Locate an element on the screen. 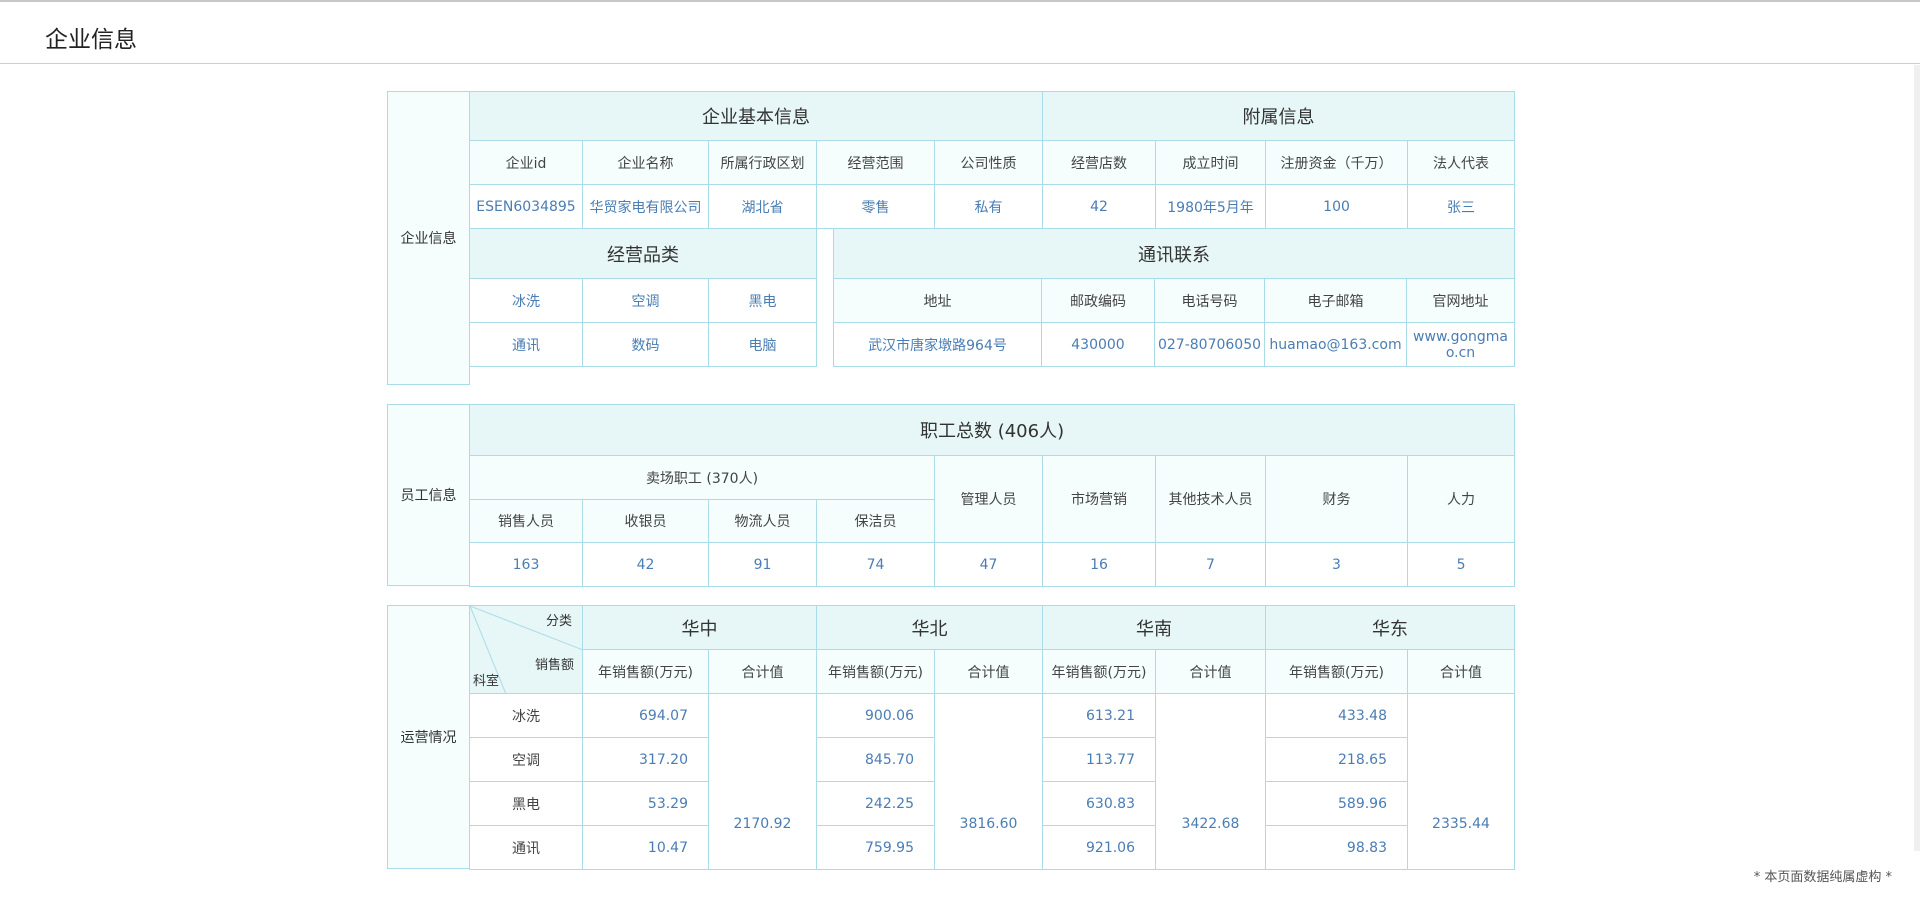 This screenshot has width=1920, height=904. company-header-cell: 成立时间 is located at coordinates (1211, 162).